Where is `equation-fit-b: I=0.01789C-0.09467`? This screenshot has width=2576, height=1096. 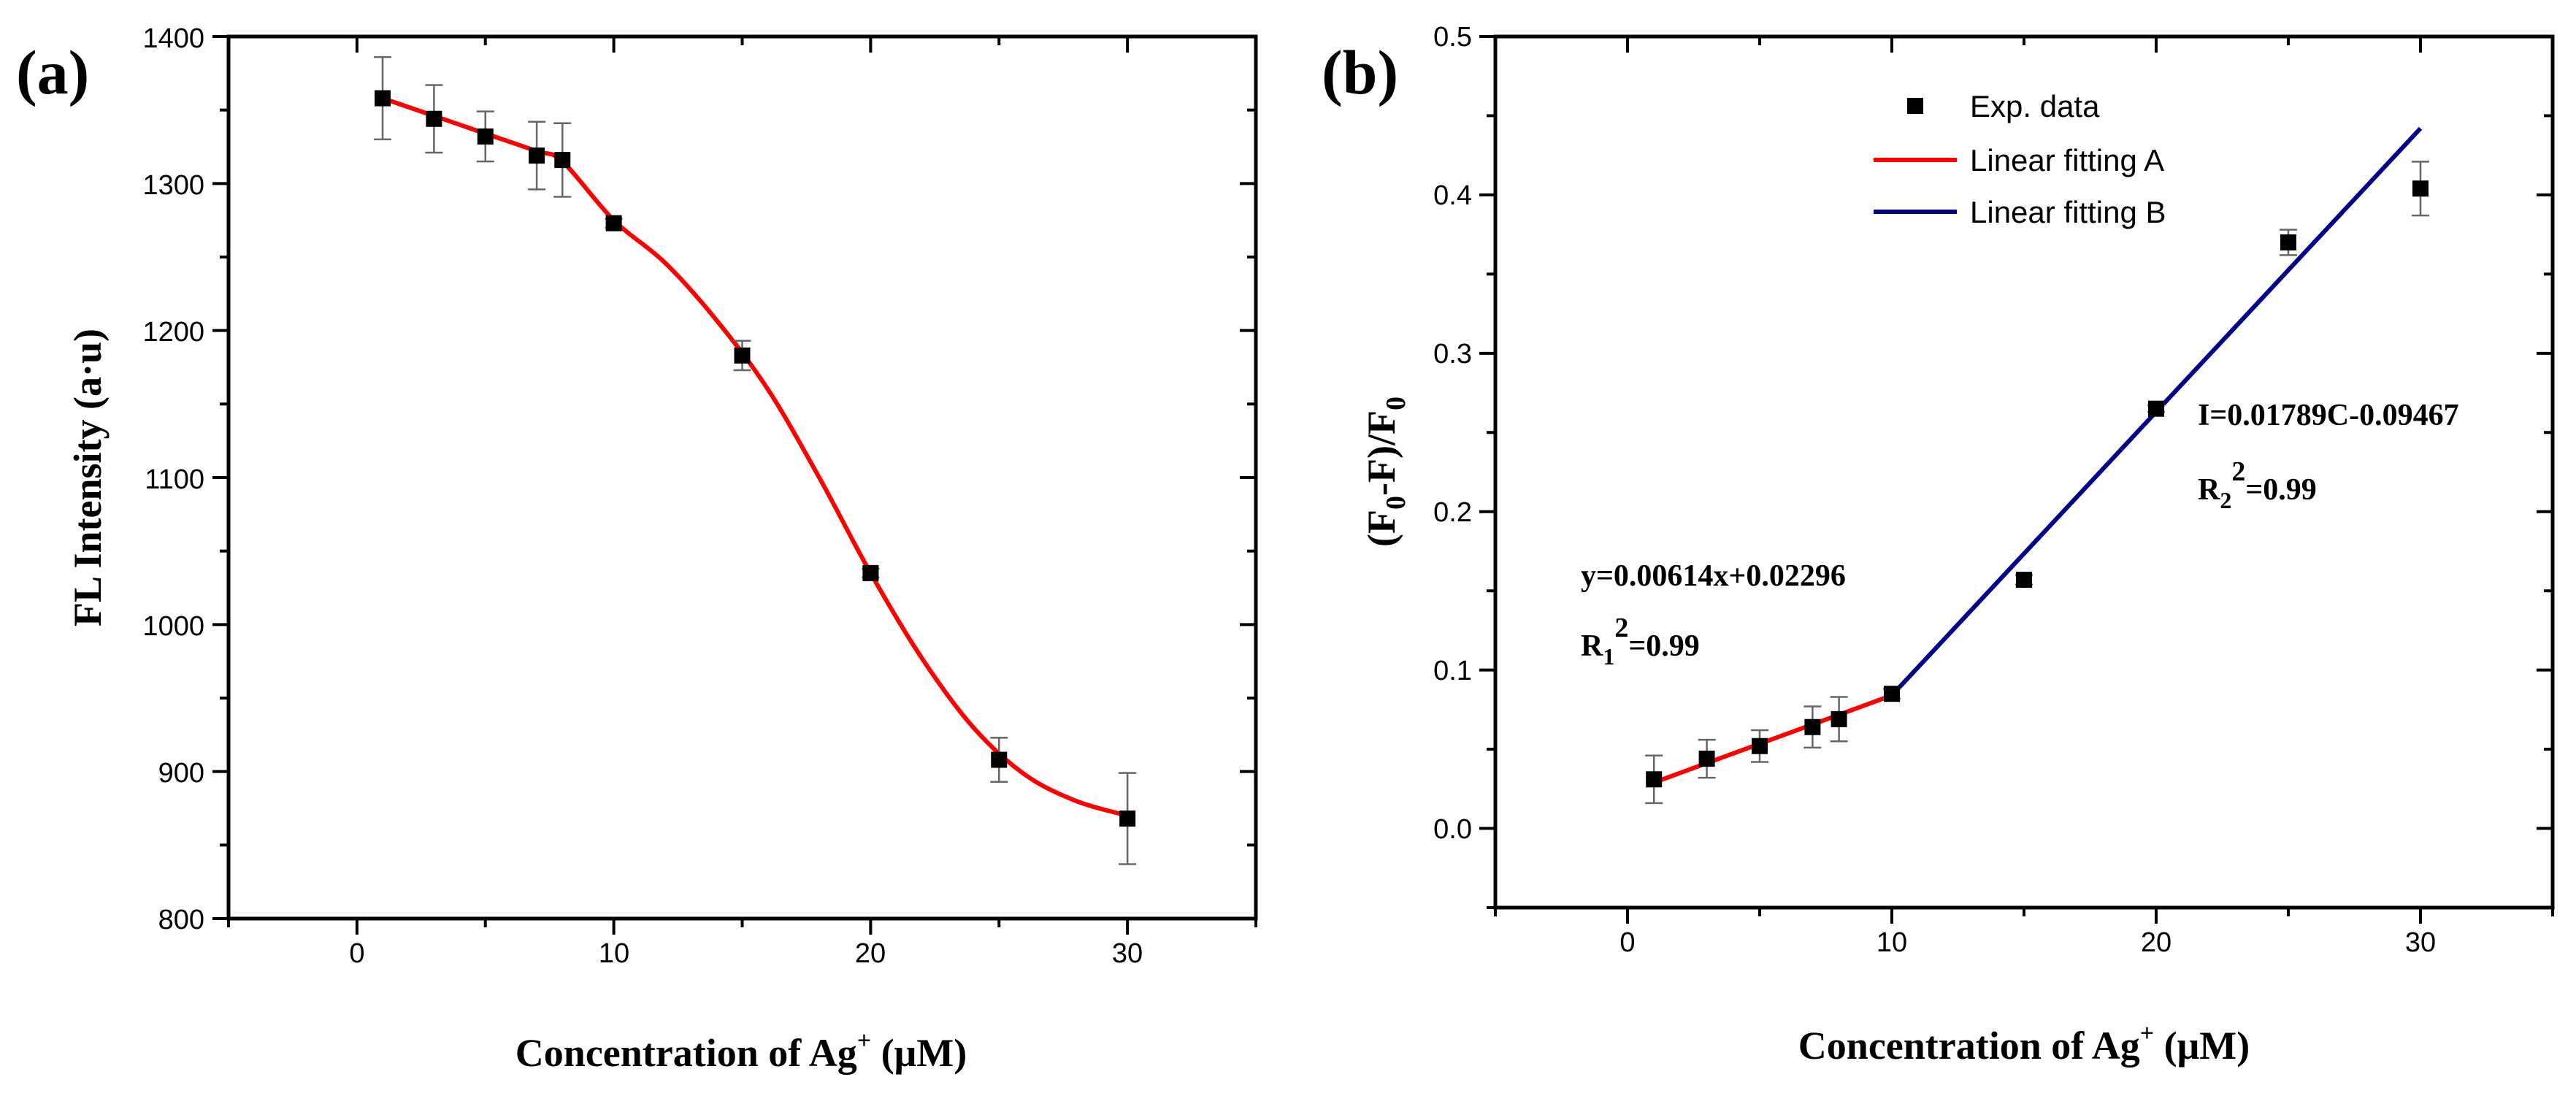 equation-fit-b: I=0.01789C-0.09467 is located at coordinates (2328, 416).